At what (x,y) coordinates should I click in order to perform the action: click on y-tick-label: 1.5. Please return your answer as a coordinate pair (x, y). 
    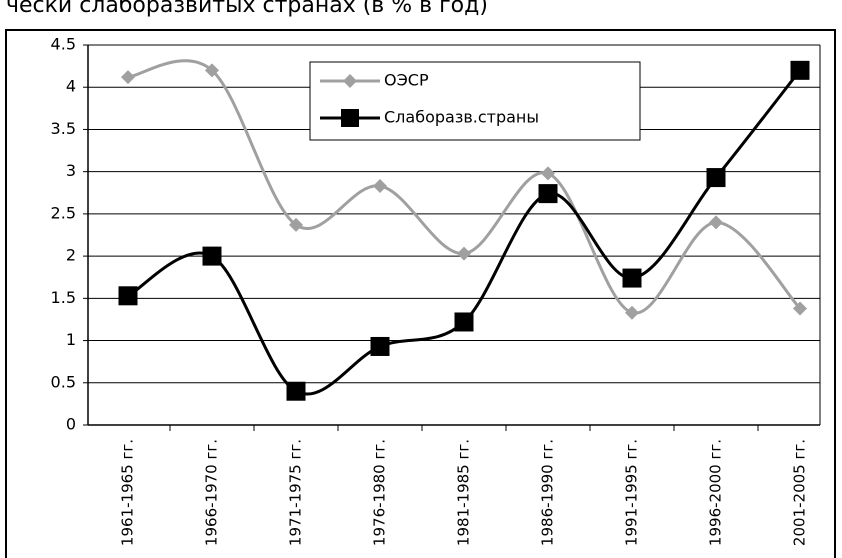
    Looking at the image, I should click on (63, 297).